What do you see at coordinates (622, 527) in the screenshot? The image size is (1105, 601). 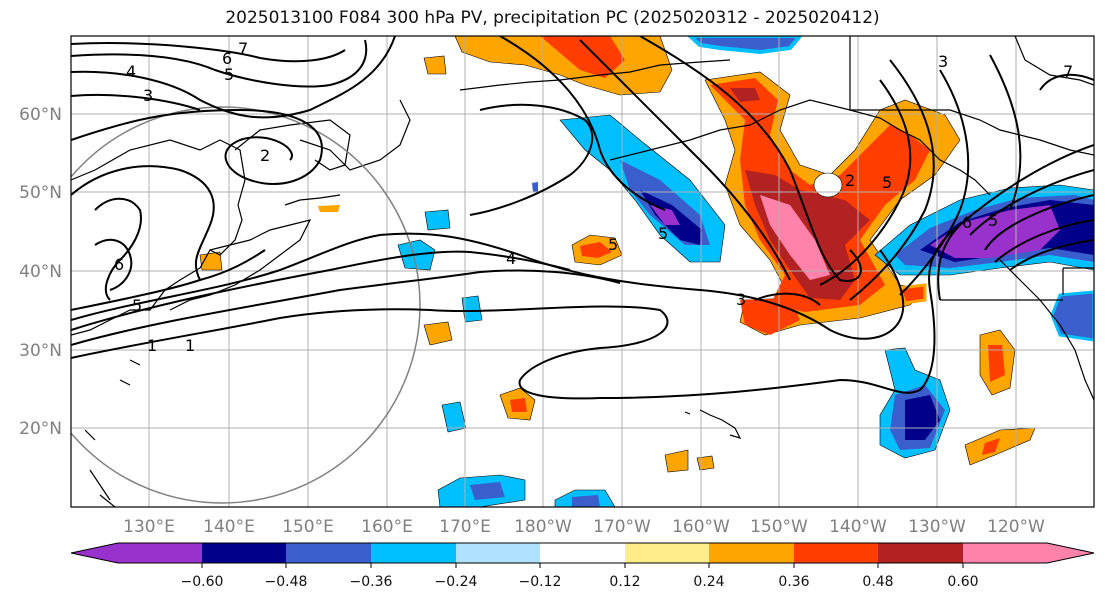 I see `longitude-label: 170°W` at bounding box center [622, 527].